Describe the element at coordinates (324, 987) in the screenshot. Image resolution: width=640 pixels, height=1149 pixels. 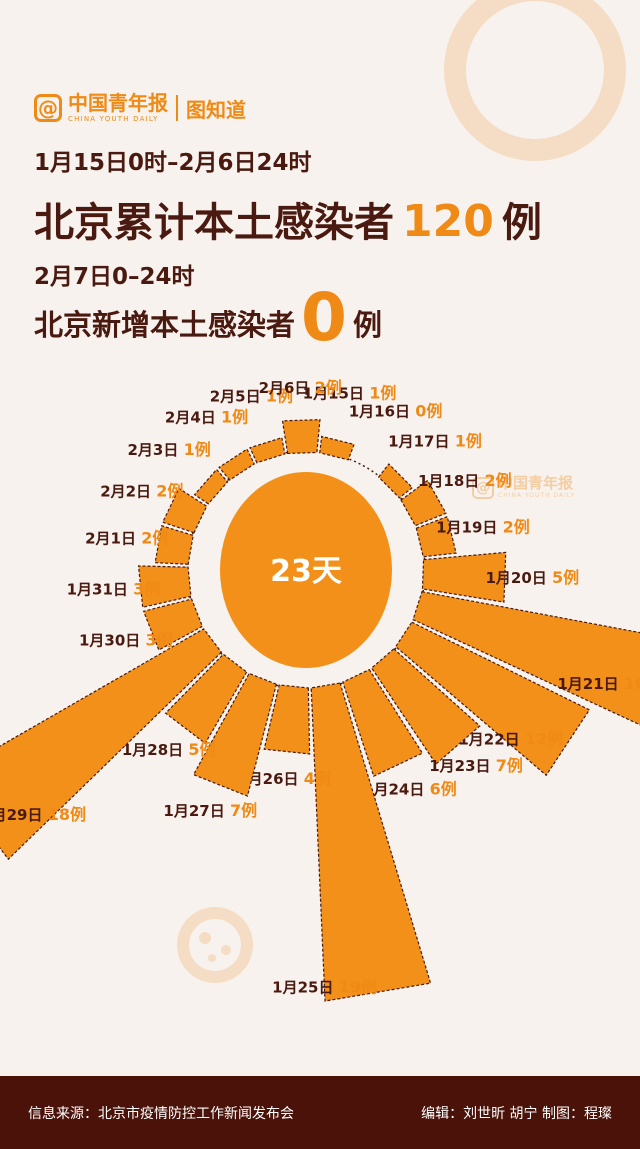
I see `data-label-1月25日: 1月25日 19例` at that location.